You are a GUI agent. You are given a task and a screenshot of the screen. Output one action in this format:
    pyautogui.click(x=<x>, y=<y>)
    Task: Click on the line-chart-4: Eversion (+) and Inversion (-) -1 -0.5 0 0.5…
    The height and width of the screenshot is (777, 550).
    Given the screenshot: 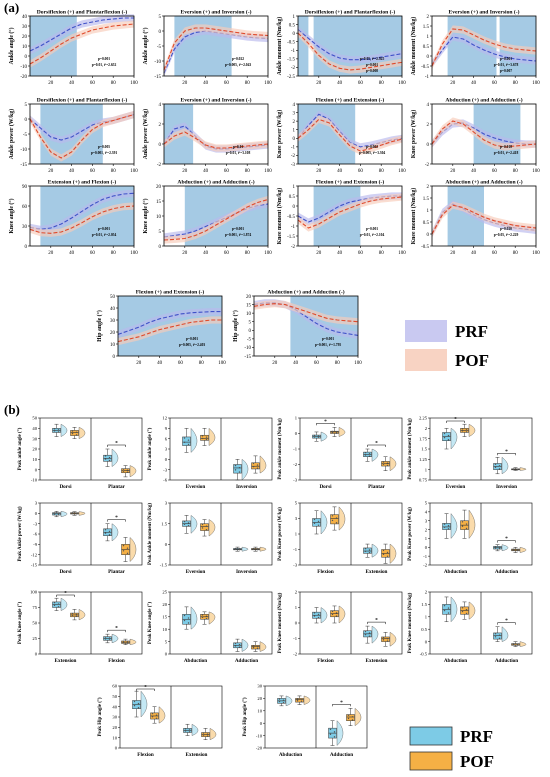 What is the action you would take?
    pyautogui.click(x=475, y=48)
    